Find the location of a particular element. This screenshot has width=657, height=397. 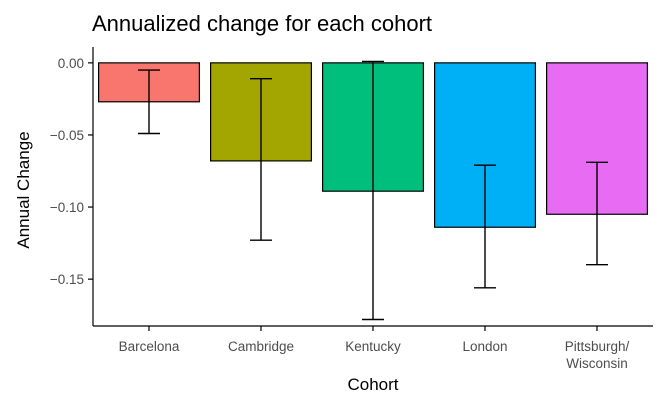

x-axis-title: Cohort is located at coordinates (372, 384).